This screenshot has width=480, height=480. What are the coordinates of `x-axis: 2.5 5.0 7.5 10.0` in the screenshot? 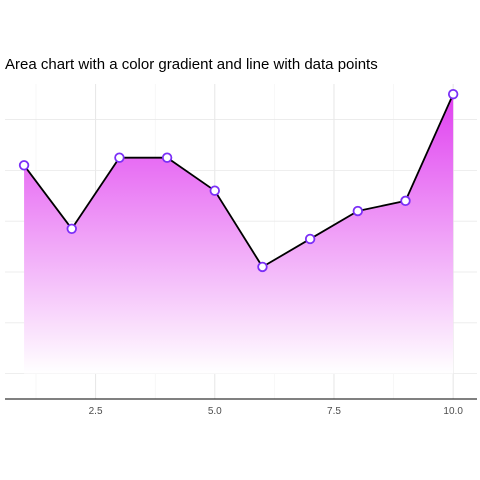 It's located at (241, 407).